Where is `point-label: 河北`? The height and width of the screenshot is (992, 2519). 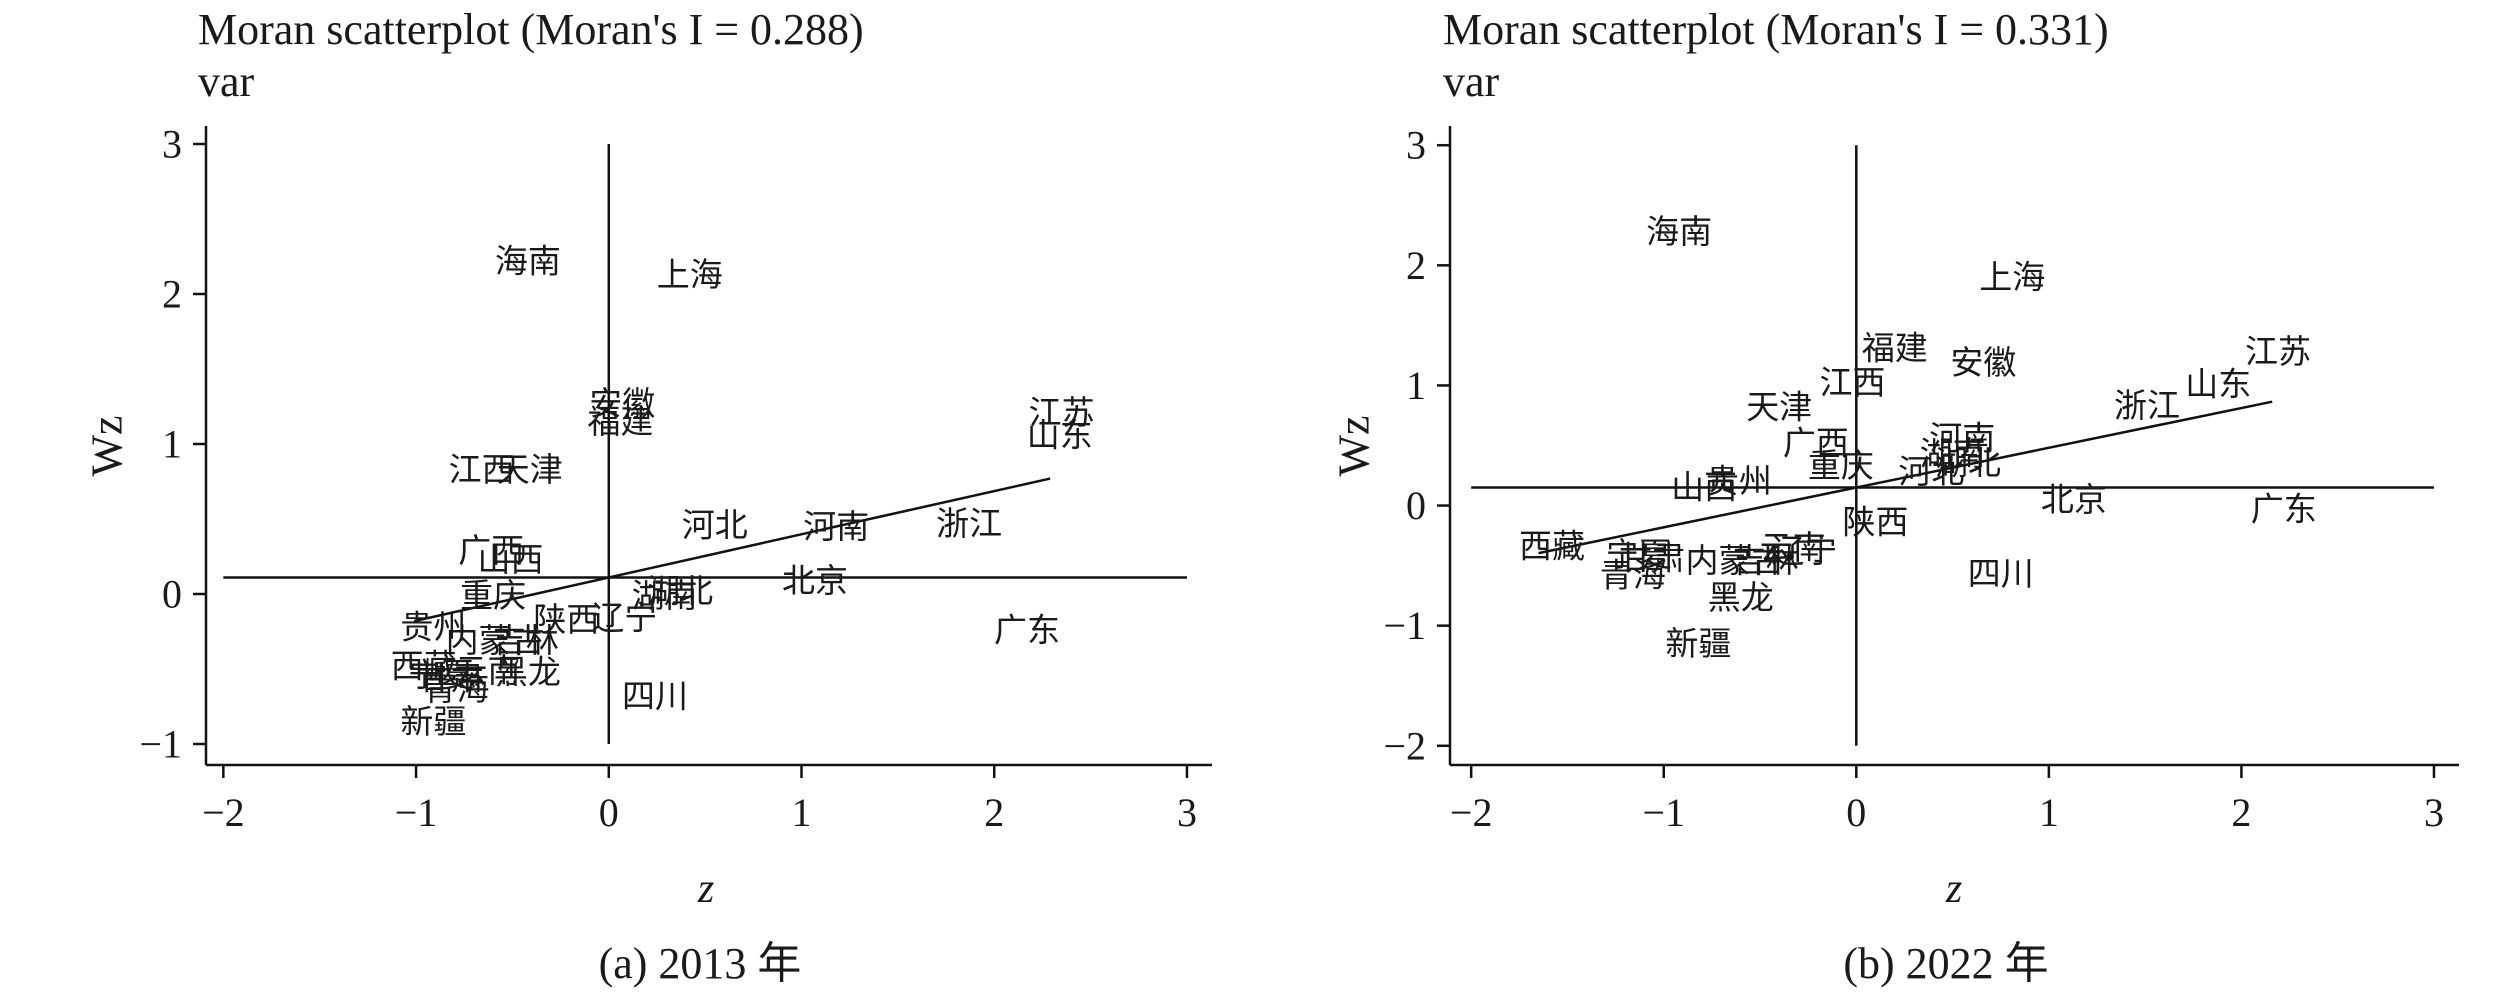 point-label: 河北 is located at coordinates (1931, 473).